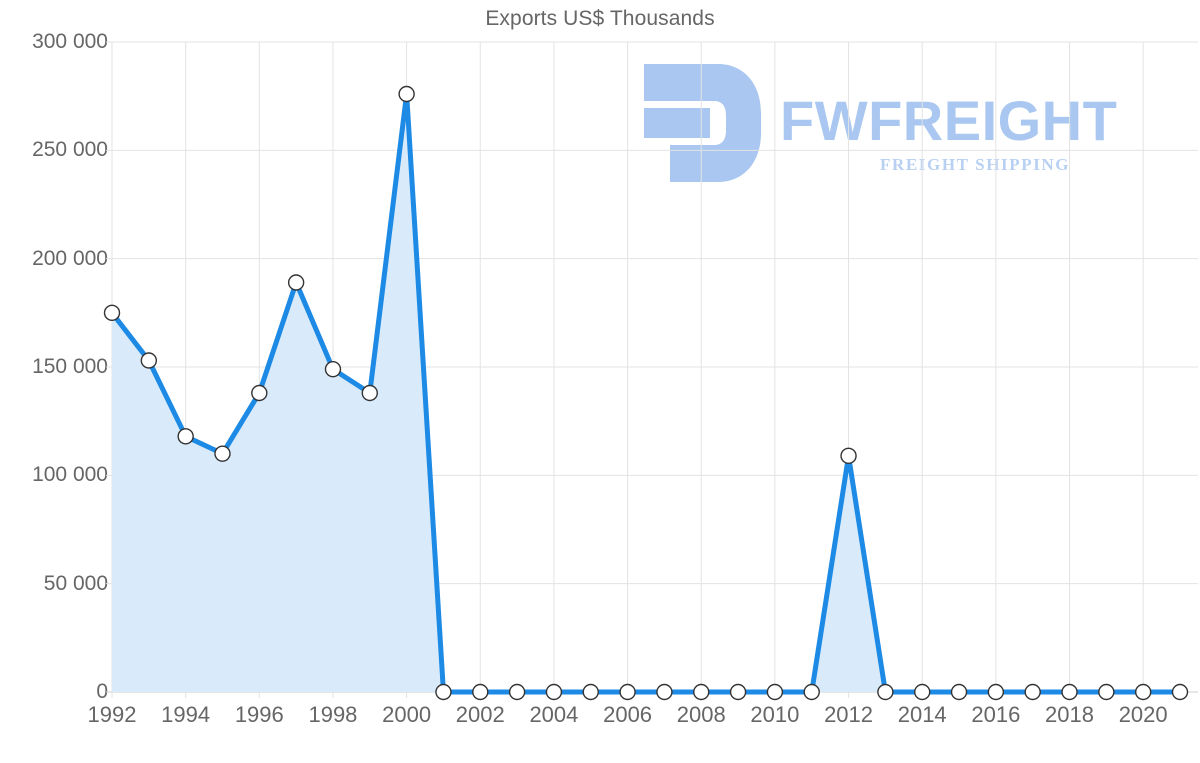 Image resolution: width=1200 pixels, height=763 pixels. What do you see at coordinates (407, 714) in the screenshot?
I see `x-tick-label: 2000` at bounding box center [407, 714].